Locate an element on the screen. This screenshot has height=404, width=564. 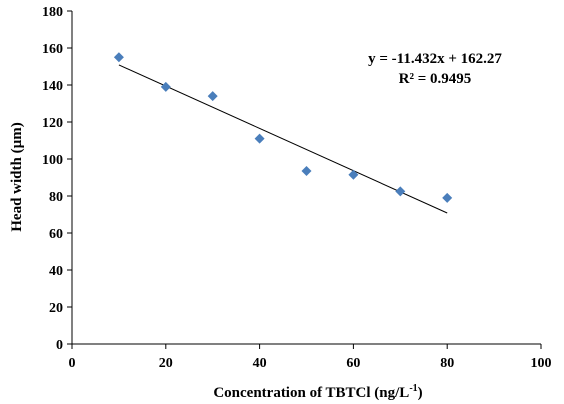
y-tick-label: 180 is located at coordinates (52, 12).